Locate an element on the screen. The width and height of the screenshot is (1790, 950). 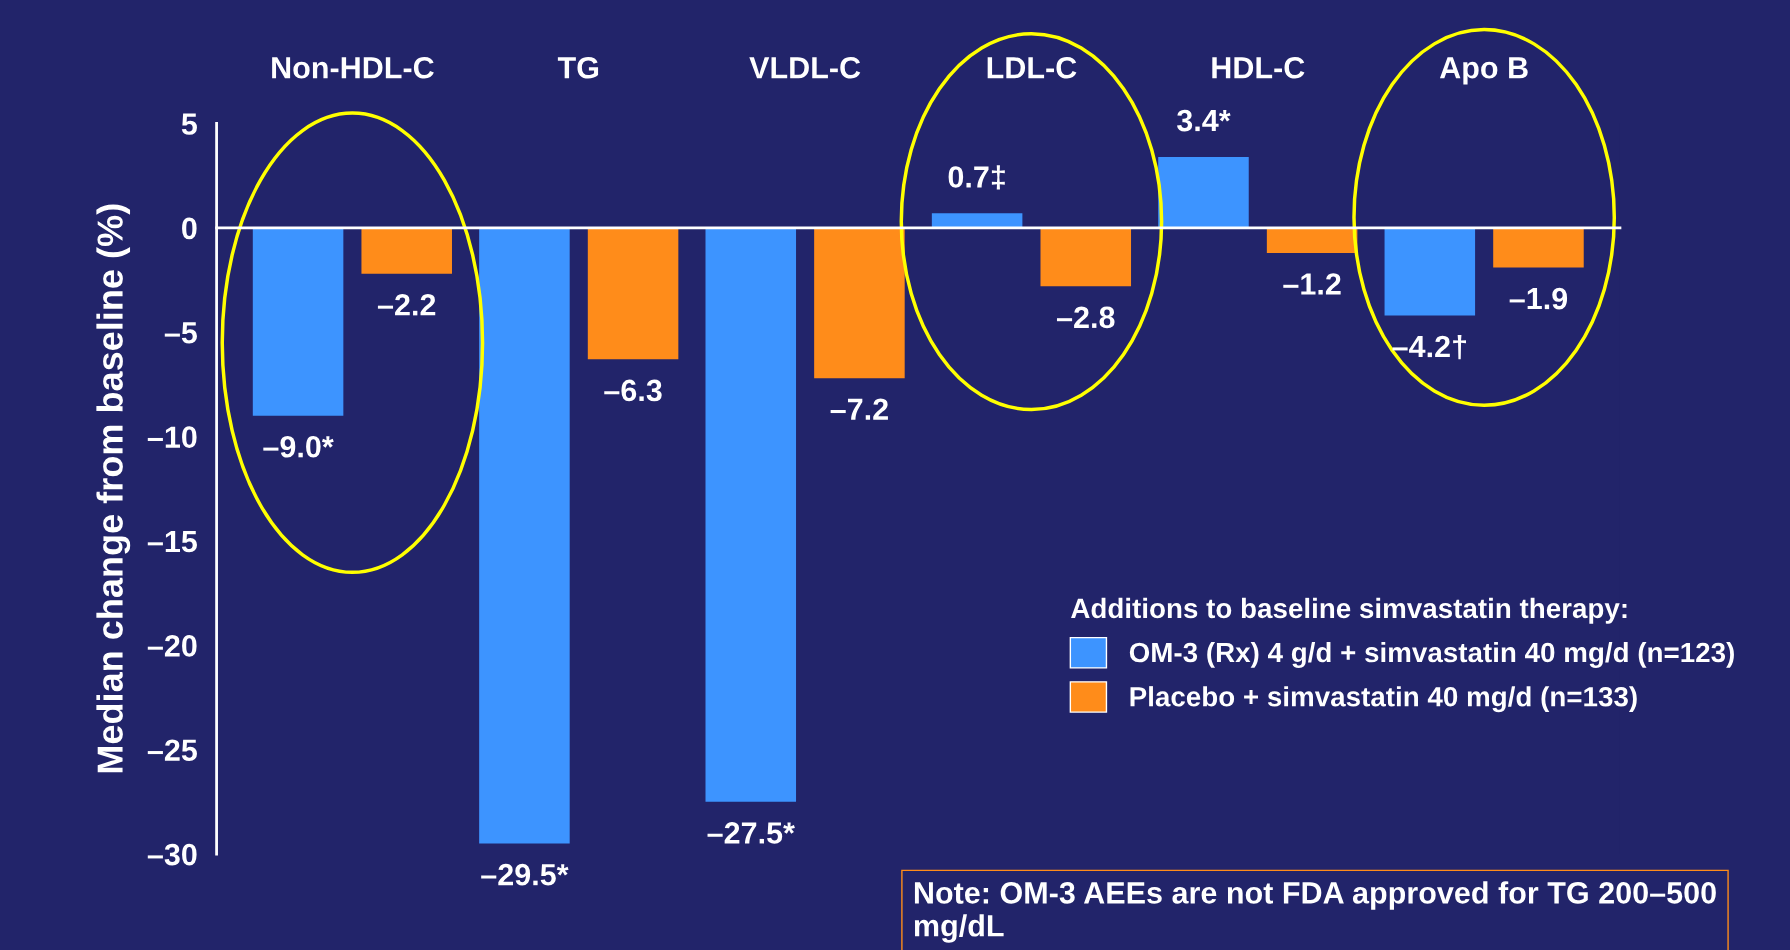
y-axis-title: Median change from baseline (%) is located at coordinates (113, 488).